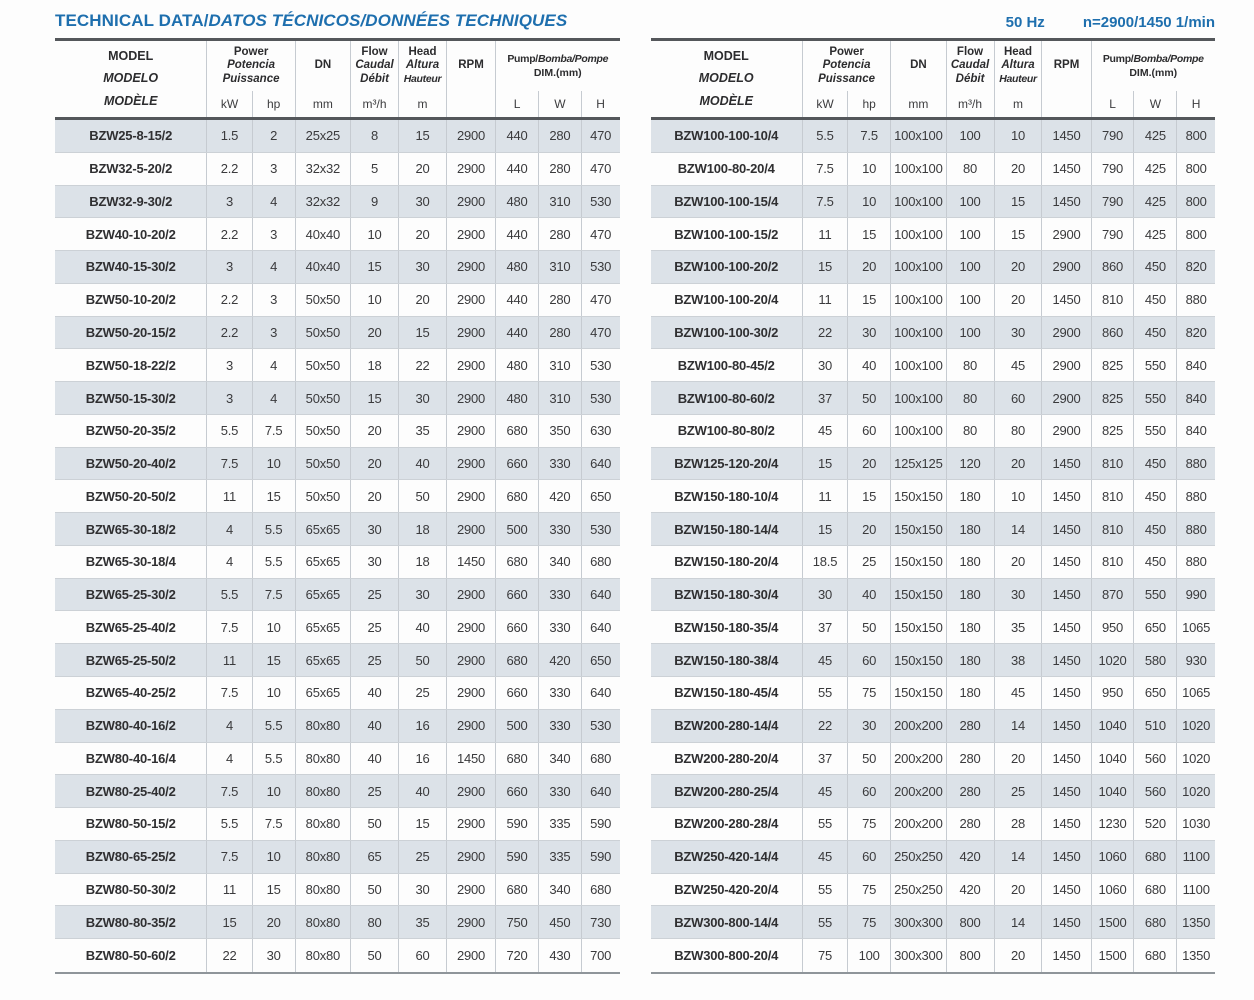 The width and height of the screenshot is (1254, 1000). I want to click on unit-dim-h: H, so click(600, 104).